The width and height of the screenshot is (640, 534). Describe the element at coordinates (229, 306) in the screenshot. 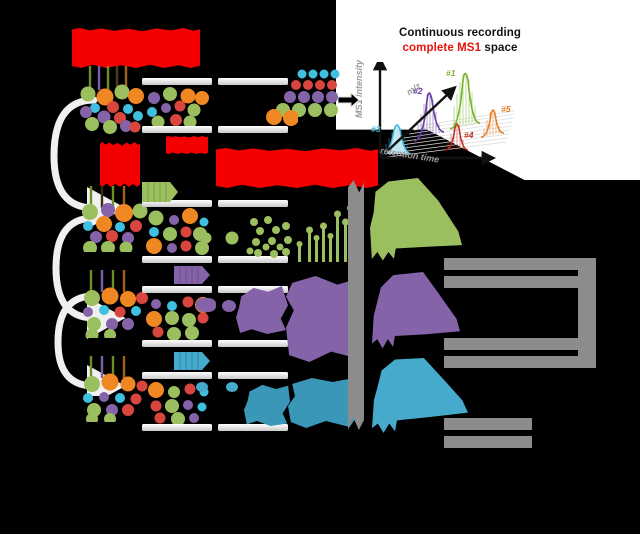

I see `row-3-purple-blob-small-b` at that location.